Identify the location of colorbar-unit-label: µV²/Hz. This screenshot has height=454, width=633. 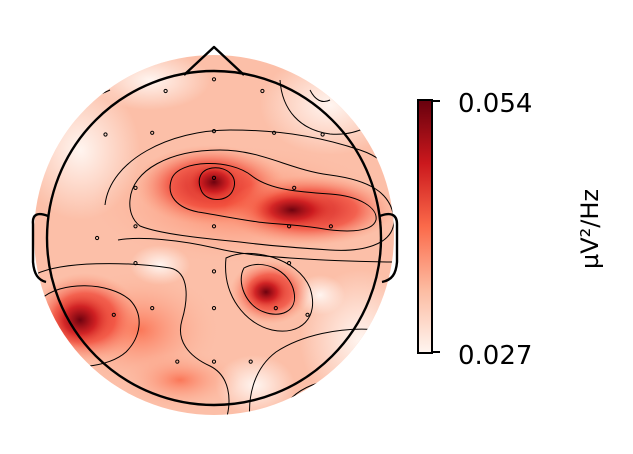
(590, 229).